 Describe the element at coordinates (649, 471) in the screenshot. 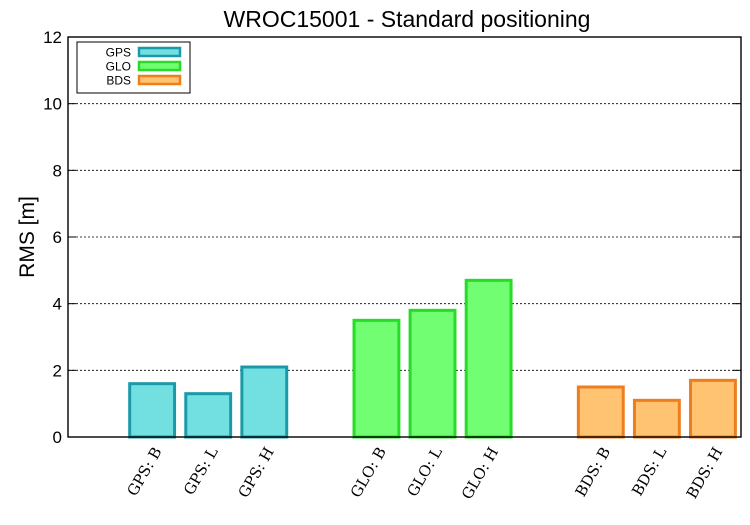

I see `x-tick-label: BDS: L` at that location.